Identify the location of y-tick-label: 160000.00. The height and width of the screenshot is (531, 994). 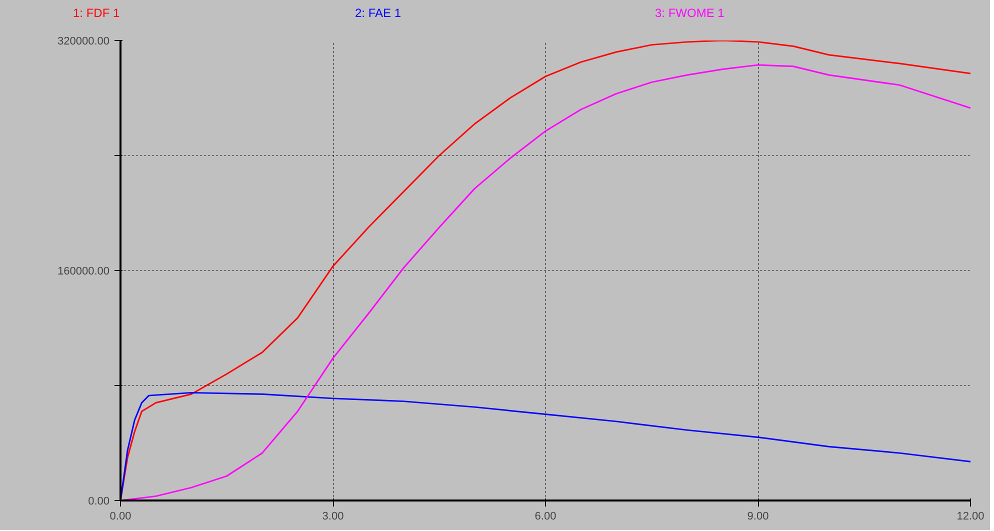
(84, 272).